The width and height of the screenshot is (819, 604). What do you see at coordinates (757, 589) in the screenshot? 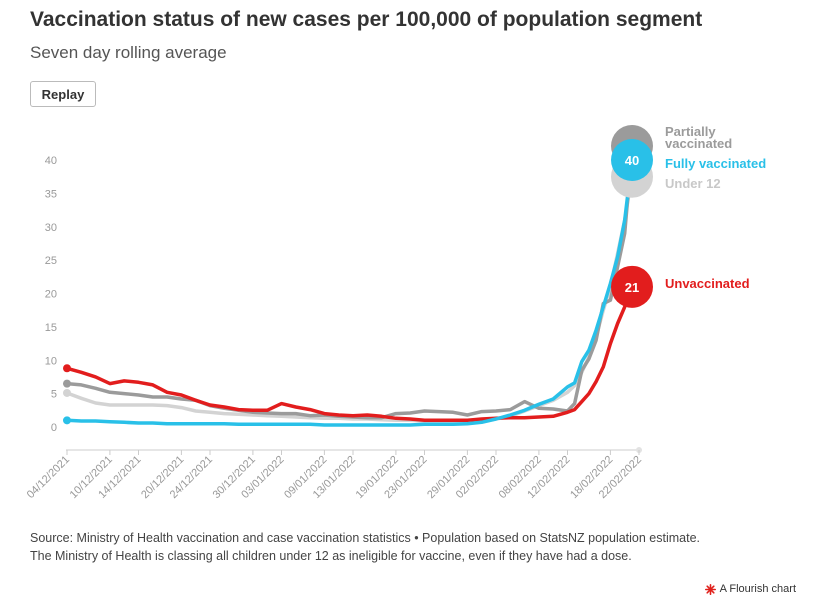
I see `flourish-credit-label: A Flourish chart` at bounding box center [757, 589].